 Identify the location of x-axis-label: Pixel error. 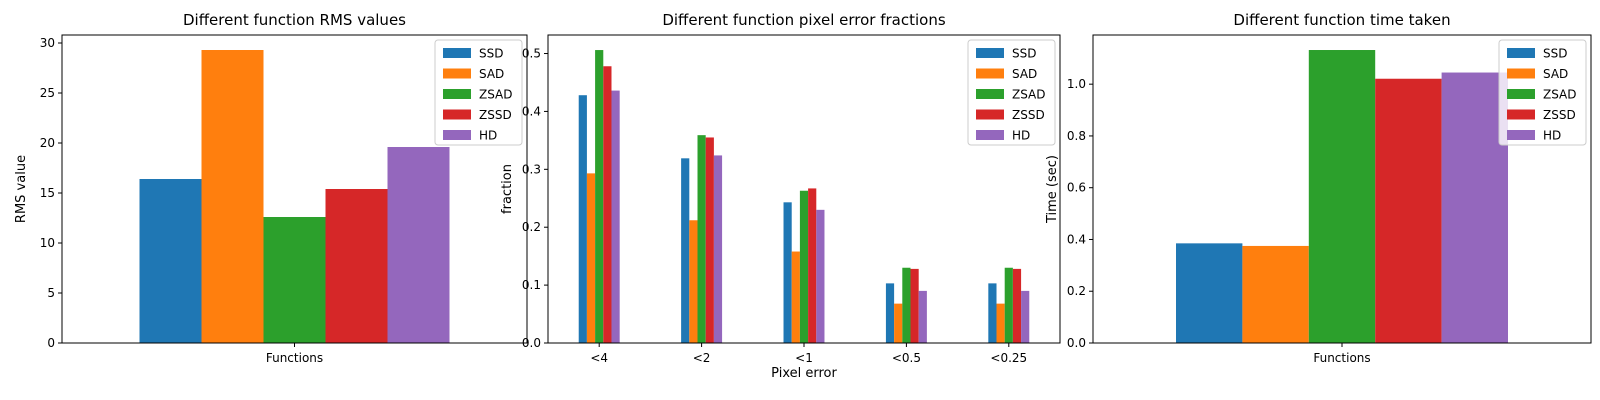
(804, 373).